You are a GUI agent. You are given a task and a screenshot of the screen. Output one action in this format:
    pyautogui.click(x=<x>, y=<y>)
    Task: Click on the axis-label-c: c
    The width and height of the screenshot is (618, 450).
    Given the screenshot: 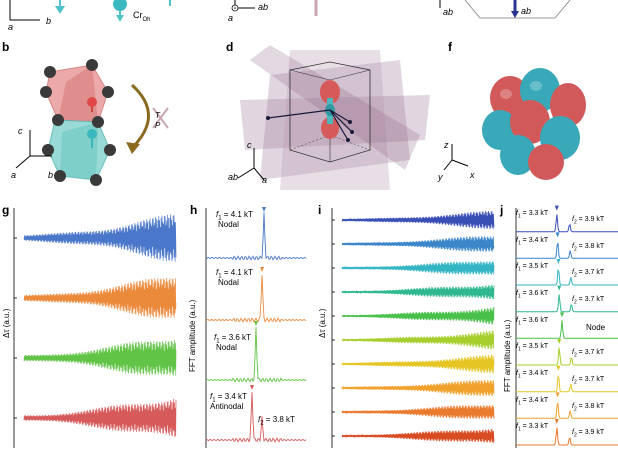 What is the action you would take?
    pyautogui.click(x=20, y=131)
    